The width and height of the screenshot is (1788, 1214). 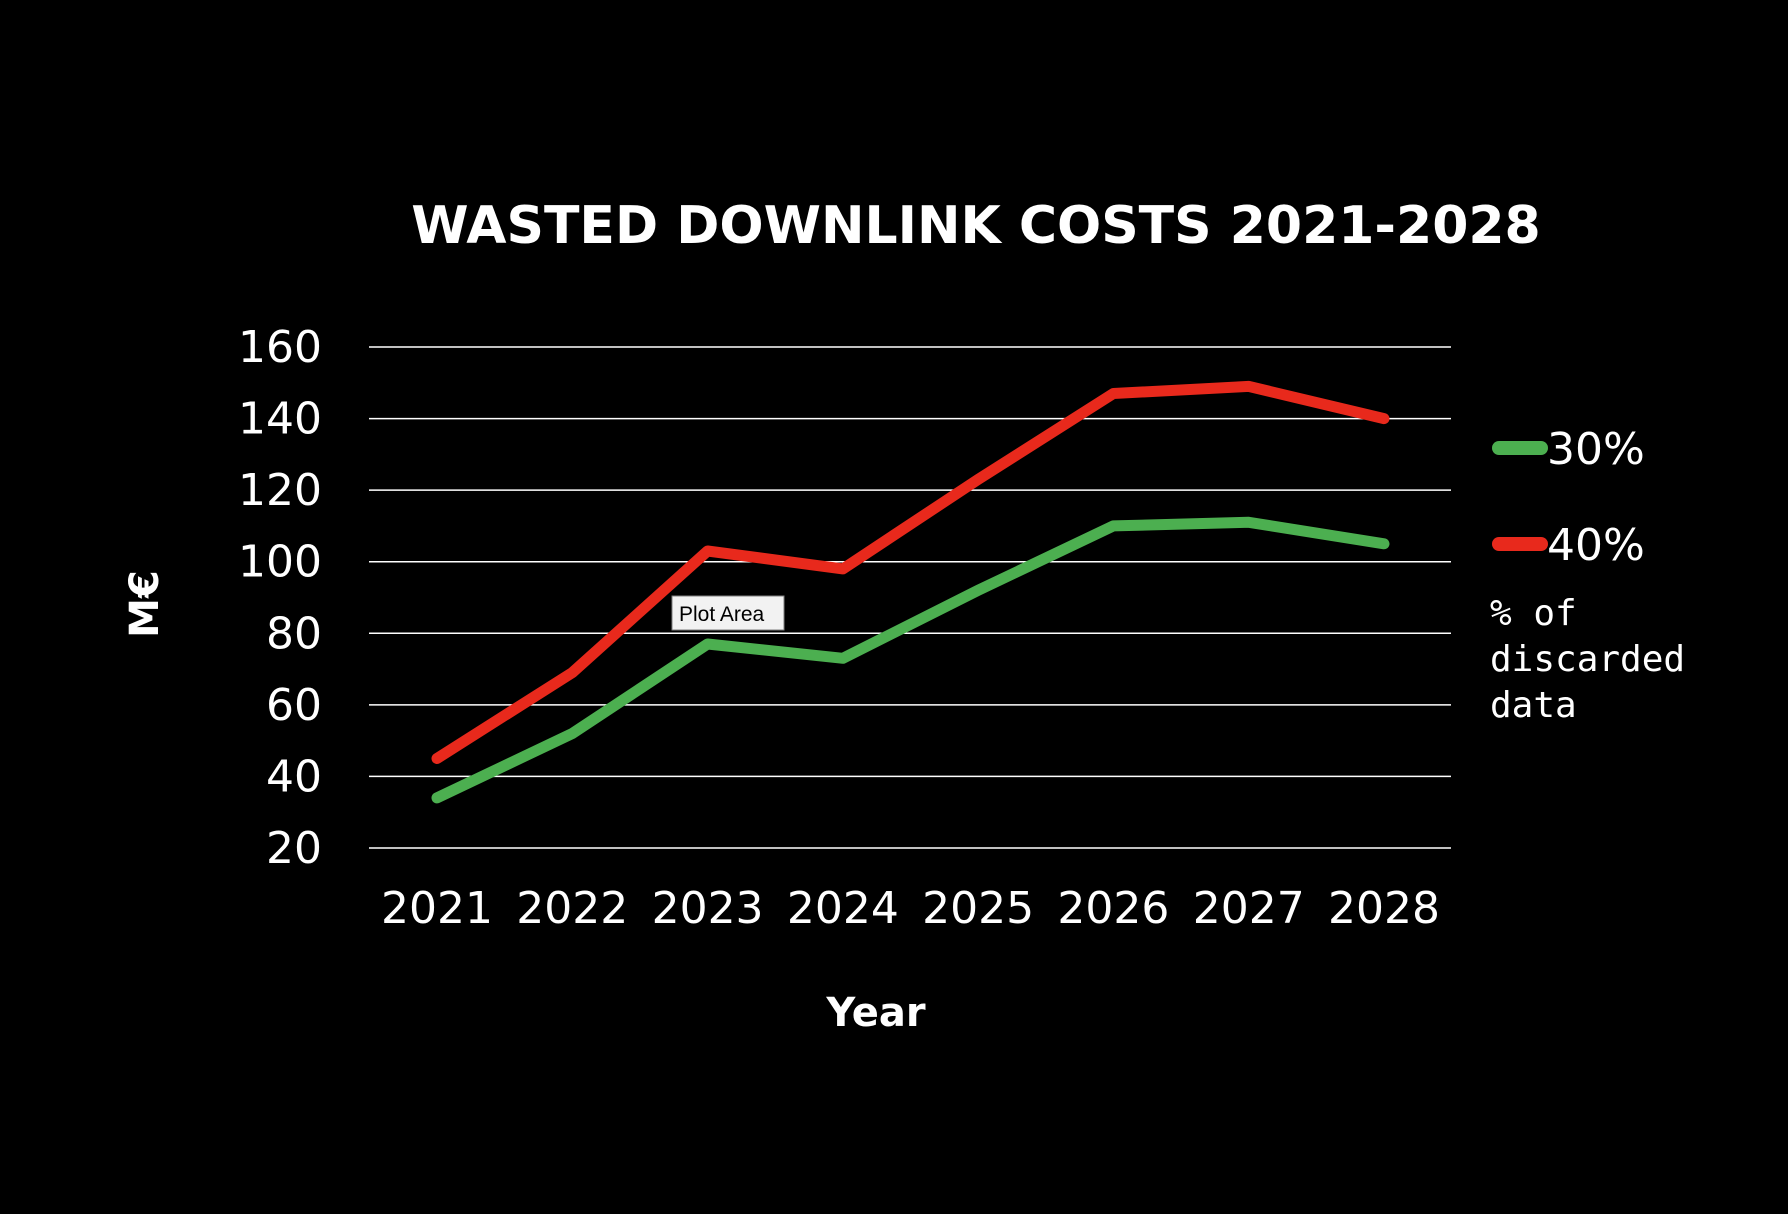 What do you see at coordinates (437, 908) in the screenshot?
I see `x-tick-label: 2021` at bounding box center [437, 908].